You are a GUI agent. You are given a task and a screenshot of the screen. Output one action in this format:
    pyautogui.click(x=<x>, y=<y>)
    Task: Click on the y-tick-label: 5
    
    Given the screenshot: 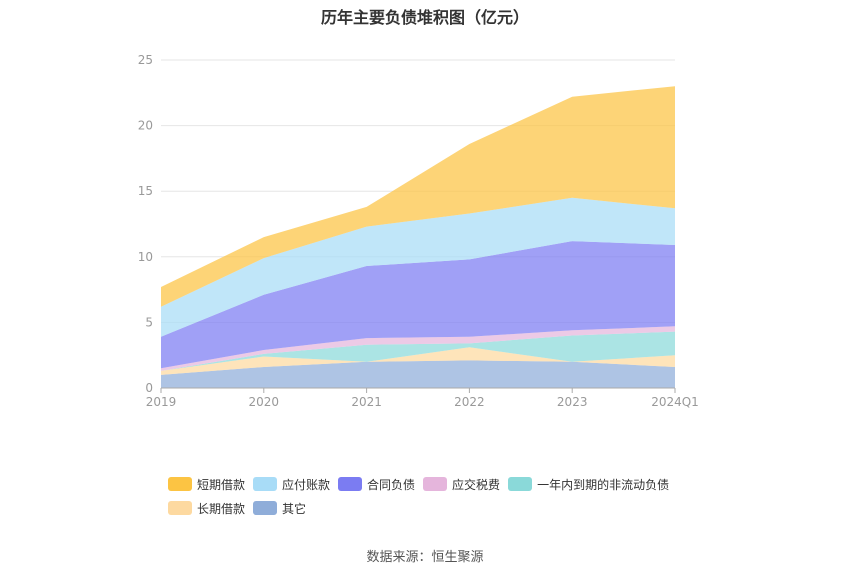 What is the action you would take?
    pyautogui.click(x=149, y=322)
    